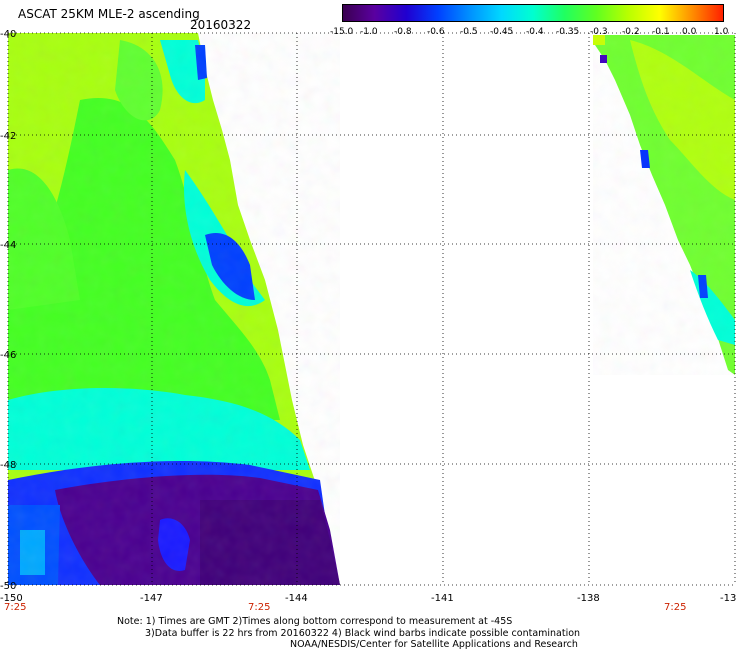  Describe the element at coordinates (8, 245) in the screenshot. I see `lat-label: -44` at that location.